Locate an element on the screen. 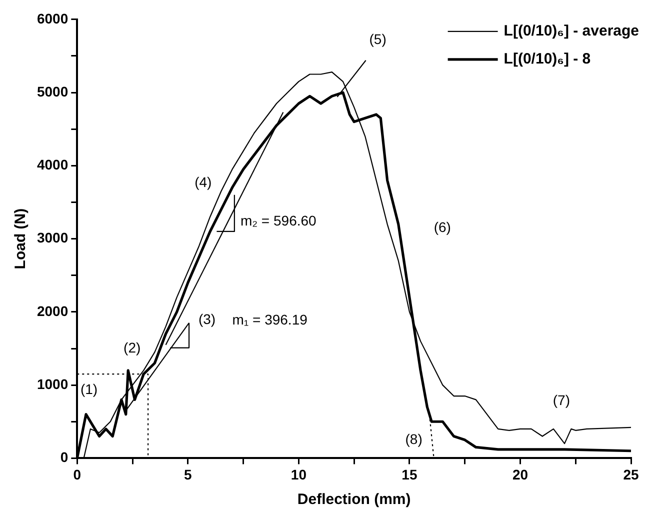 The height and width of the screenshot is (525, 665). y-tick-label: 0 is located at coordinates (64, 457).